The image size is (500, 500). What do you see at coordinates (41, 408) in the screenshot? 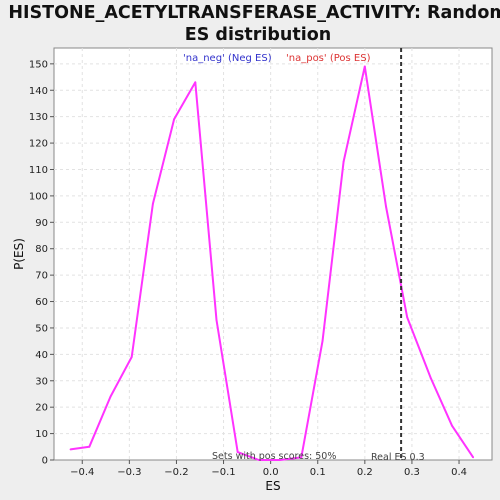
I see `y-tick-label: 20` at bounding box center [41, 408].